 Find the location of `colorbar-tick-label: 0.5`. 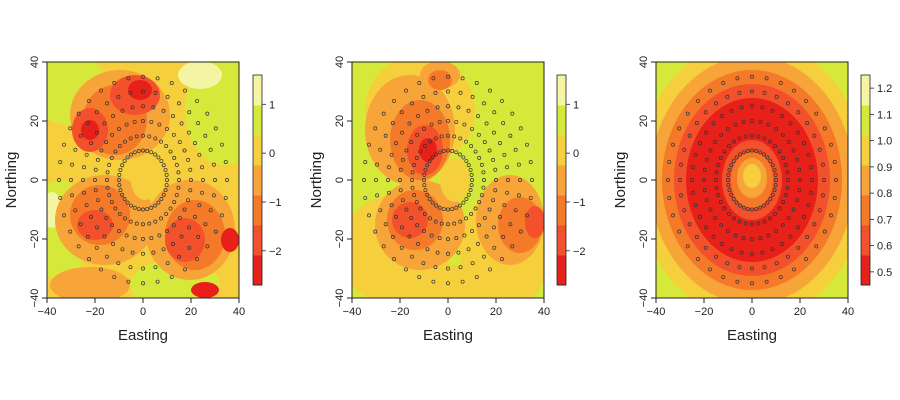

colorbar-tick-label: 0.5 is located at coordinates (884, 273).